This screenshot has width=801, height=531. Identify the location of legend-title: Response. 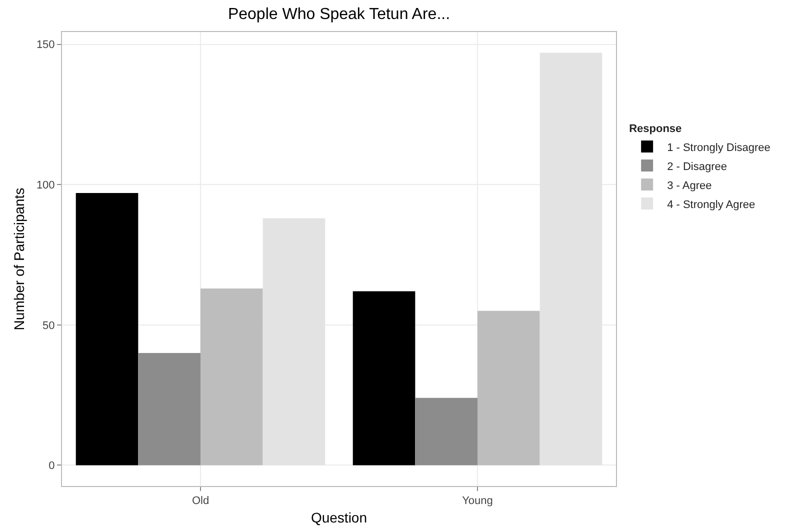
(655, 129).